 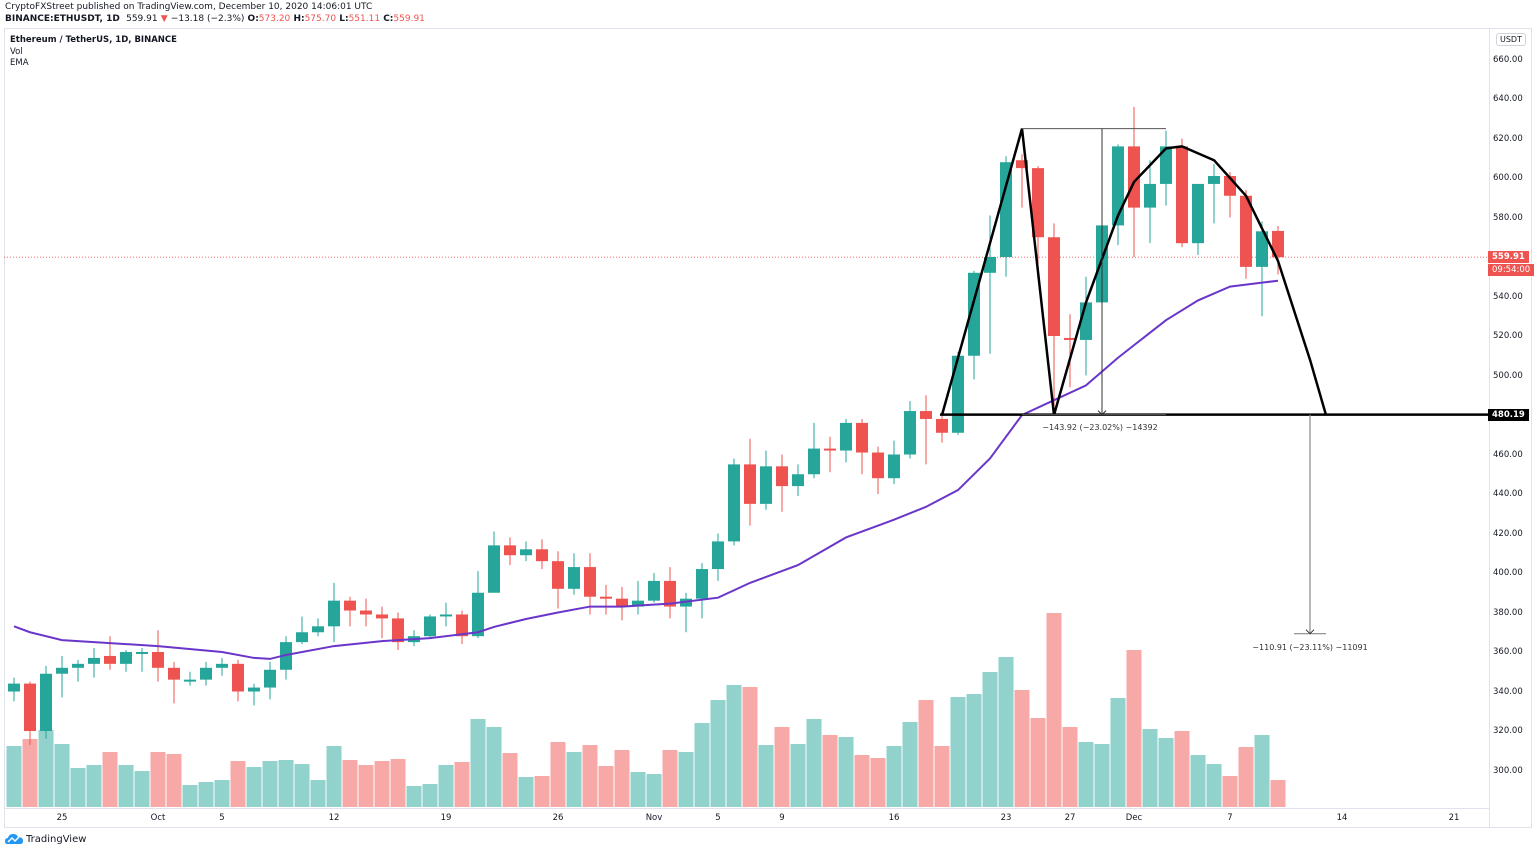 What do you see at coordinates (274, 19) in the screenshot?
I see `open-value: 573.20` at bounding box center [274, 19].